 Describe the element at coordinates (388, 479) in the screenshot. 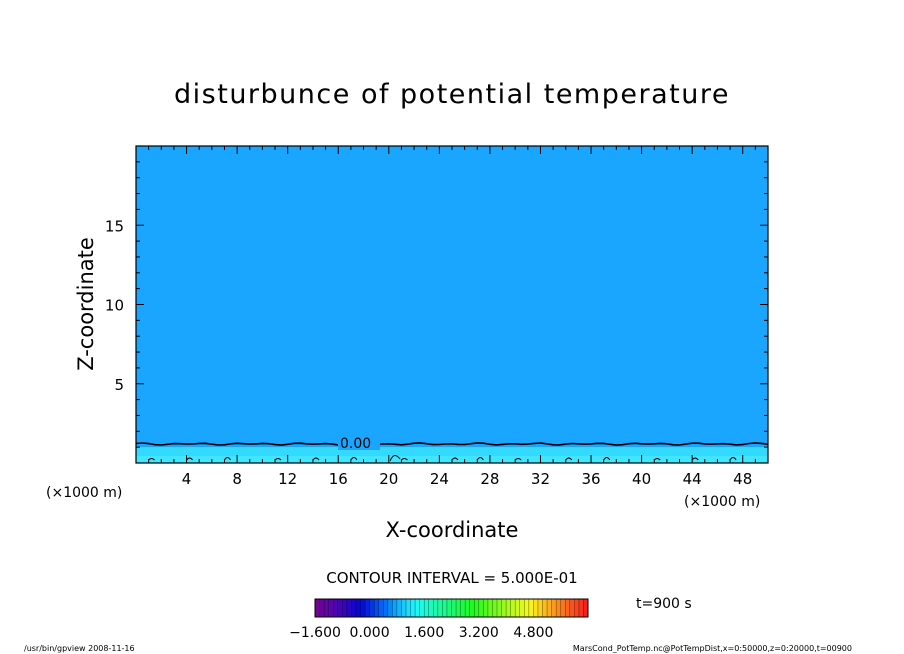

I see `x-tick-label: 20` at that location.